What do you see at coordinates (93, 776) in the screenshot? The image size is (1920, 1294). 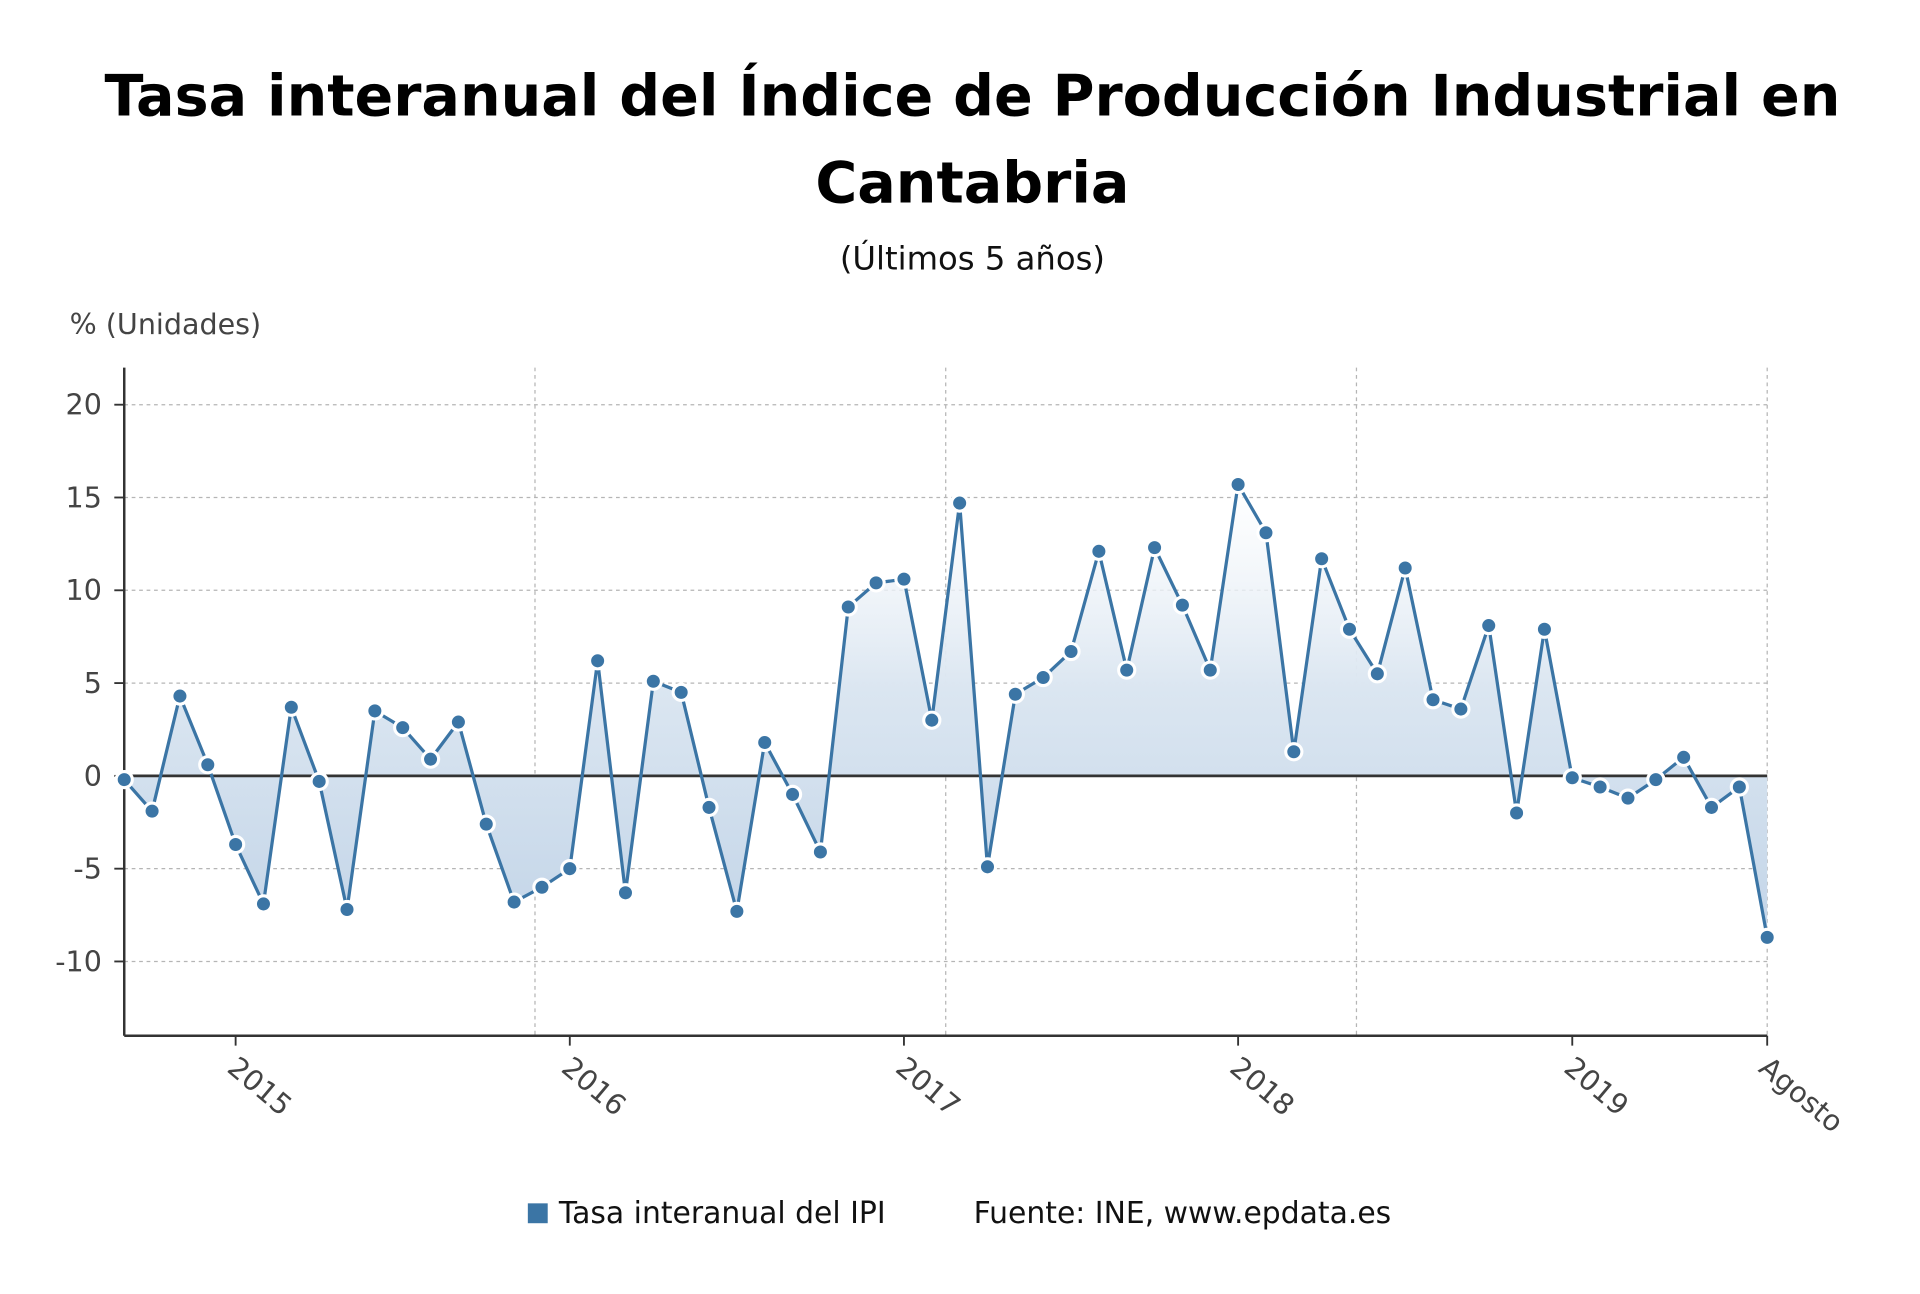 I see `y-tick-label: 0` at bounding box center [93, 776].